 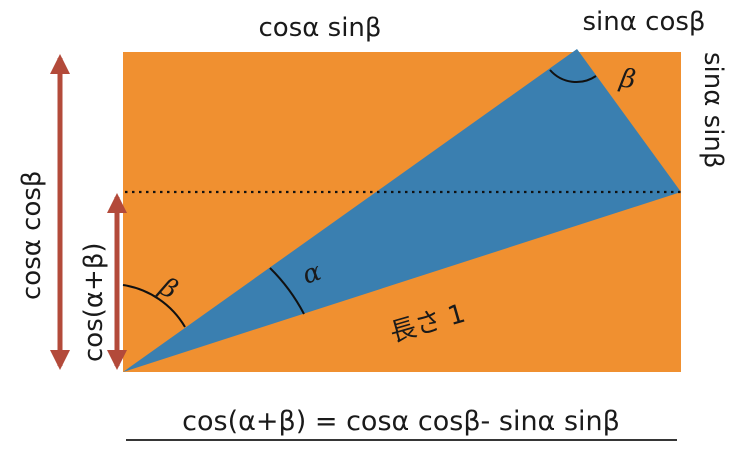 What do you see at coordinates (713, 110) in the screenshot?
I see `label-right-vertical: sinα sinβ` at bounding box center [713, 110].